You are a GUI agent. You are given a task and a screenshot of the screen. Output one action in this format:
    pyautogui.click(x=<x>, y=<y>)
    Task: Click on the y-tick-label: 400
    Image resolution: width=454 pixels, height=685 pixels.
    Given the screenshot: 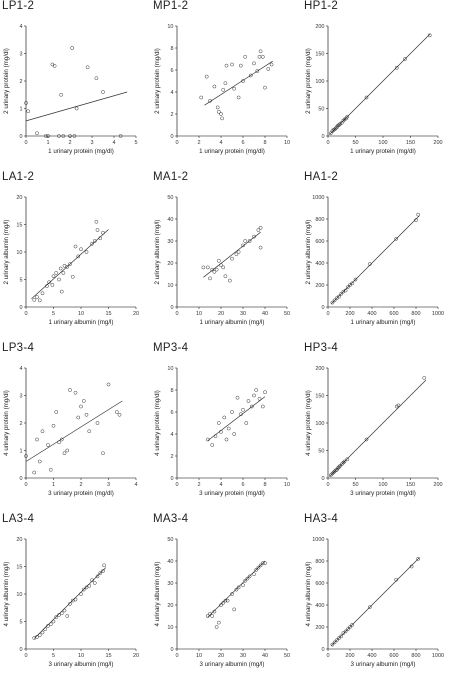 What is the action you would take?
    pyautogui.click(x=319, y=606)
    